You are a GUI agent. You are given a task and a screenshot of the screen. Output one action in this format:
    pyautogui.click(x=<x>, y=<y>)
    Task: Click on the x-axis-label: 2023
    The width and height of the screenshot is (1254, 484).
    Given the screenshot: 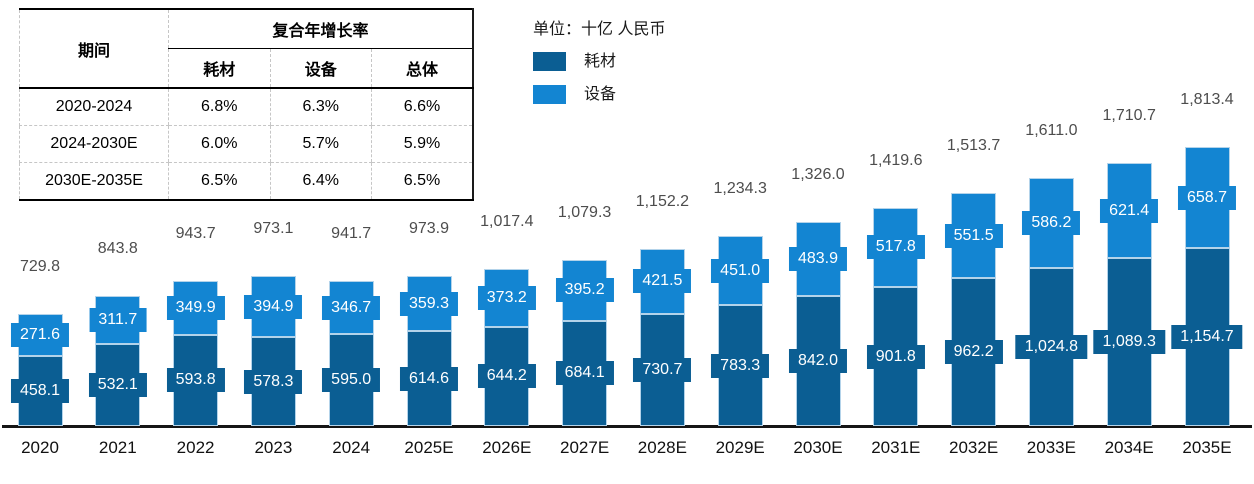 What is the action you would take?
    pyautogui.click(x=273, y=447)
    